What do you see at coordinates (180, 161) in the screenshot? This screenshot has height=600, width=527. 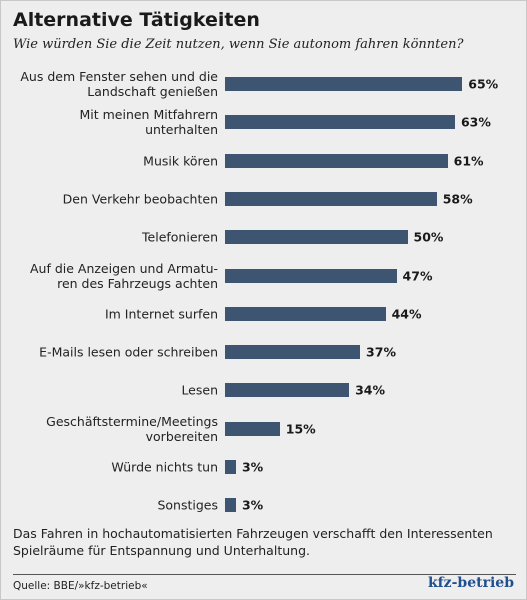 I see `category-label: Musik kören` at bounding box center [180, 161].